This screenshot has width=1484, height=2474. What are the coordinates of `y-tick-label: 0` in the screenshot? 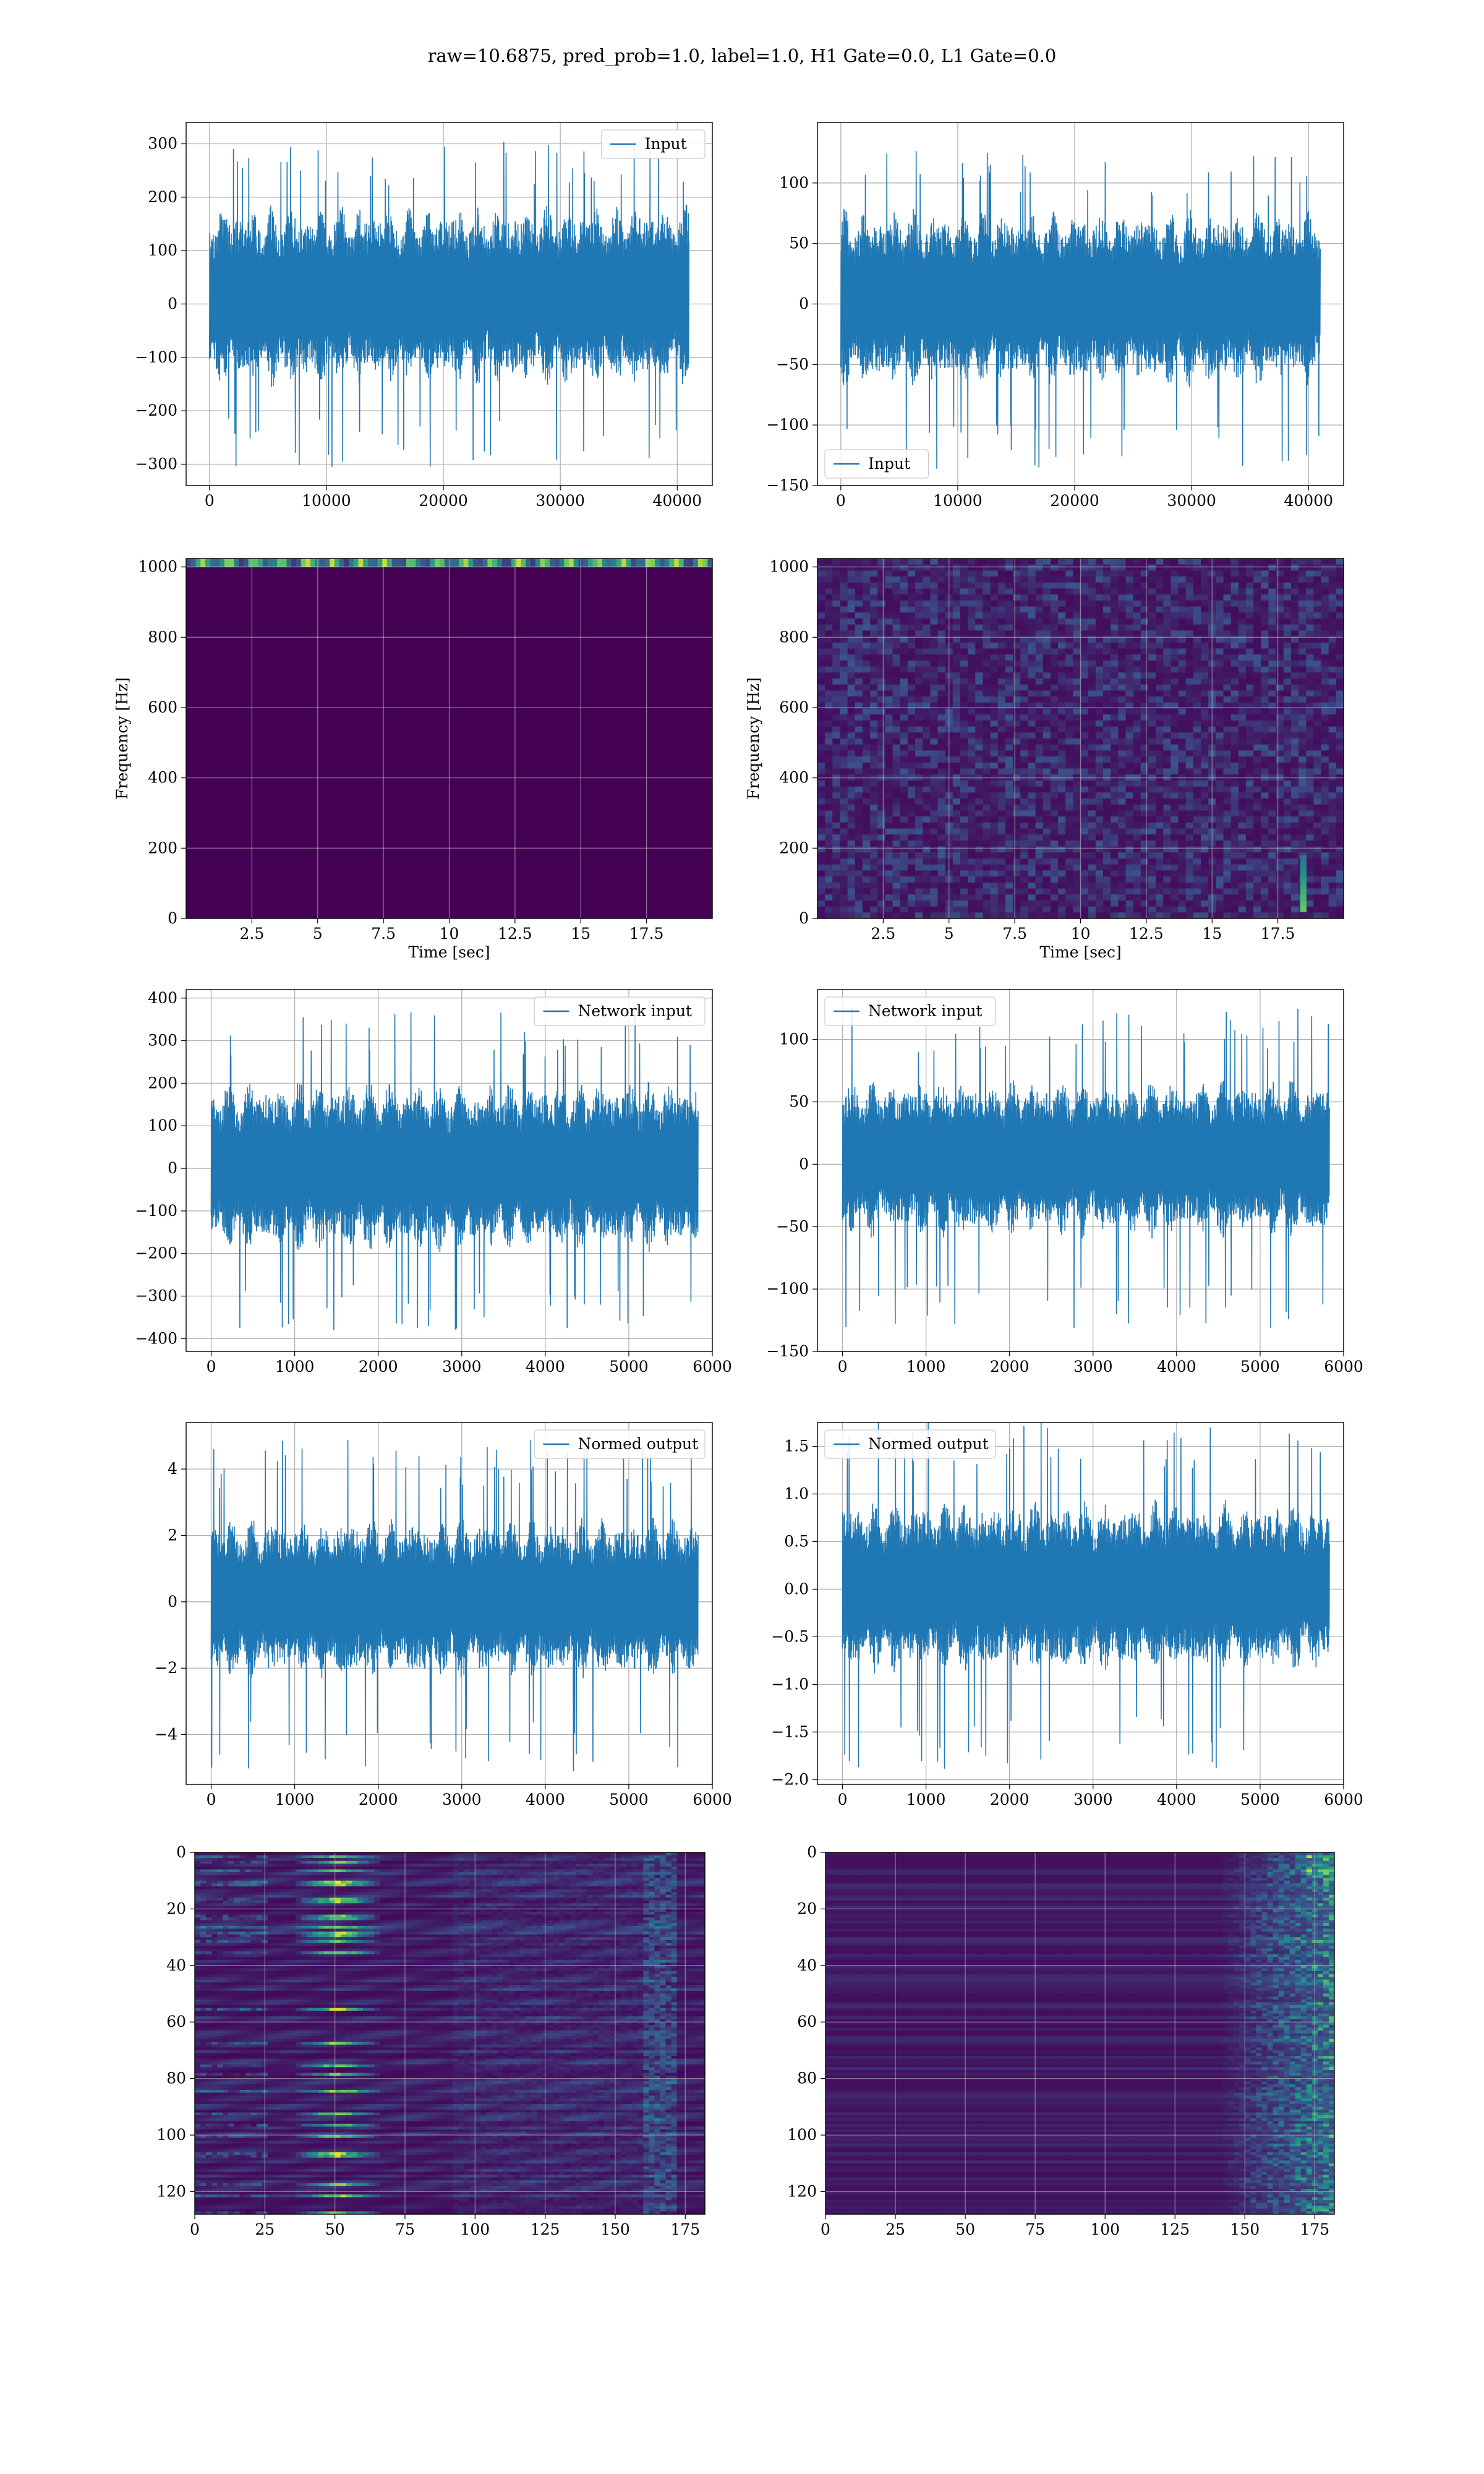 It's located at (804, 918).